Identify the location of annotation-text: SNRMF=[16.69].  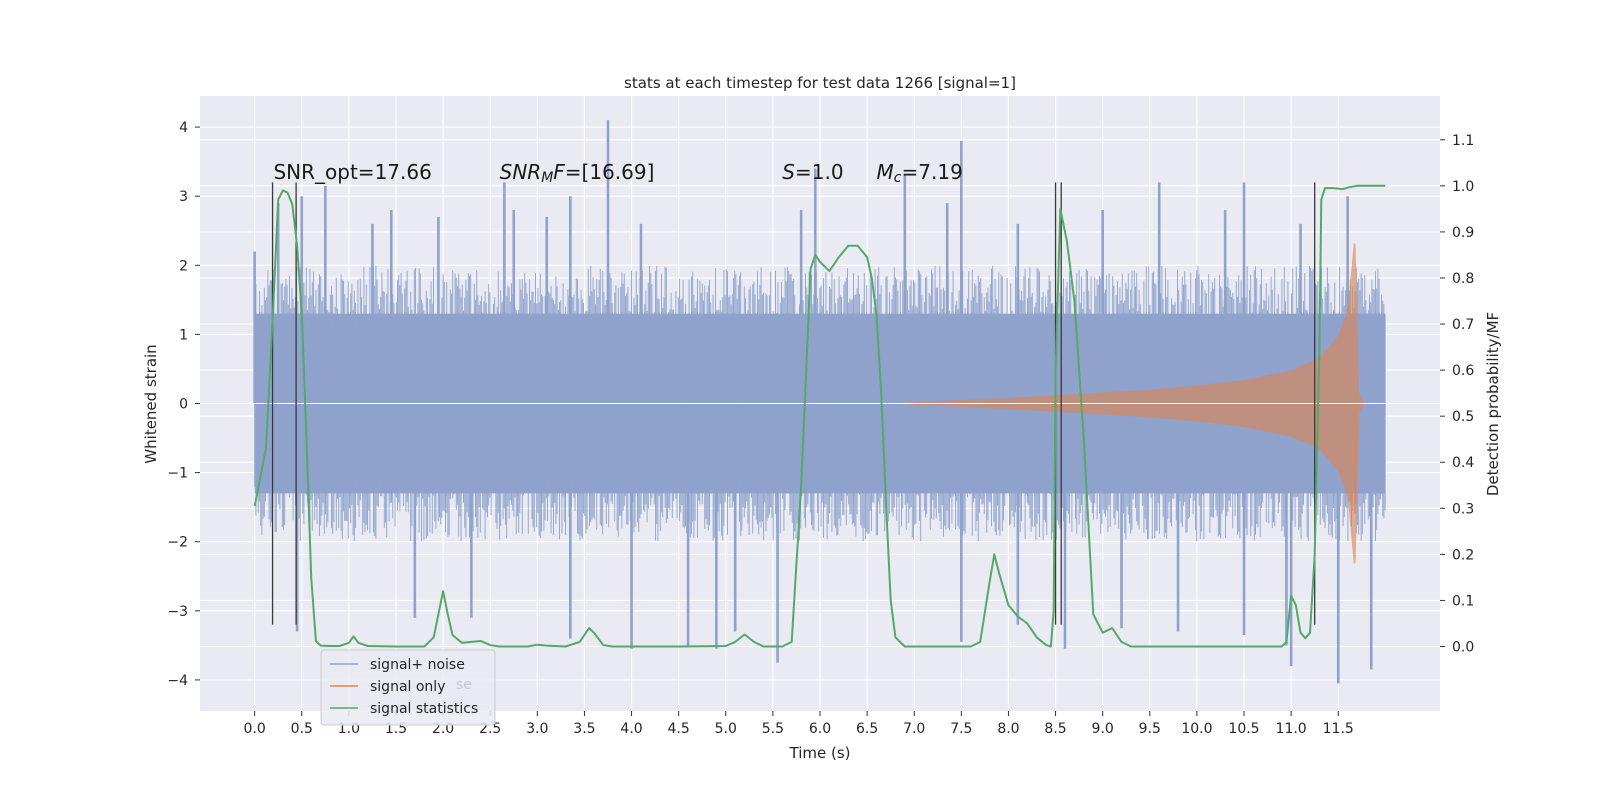
(577, 173).